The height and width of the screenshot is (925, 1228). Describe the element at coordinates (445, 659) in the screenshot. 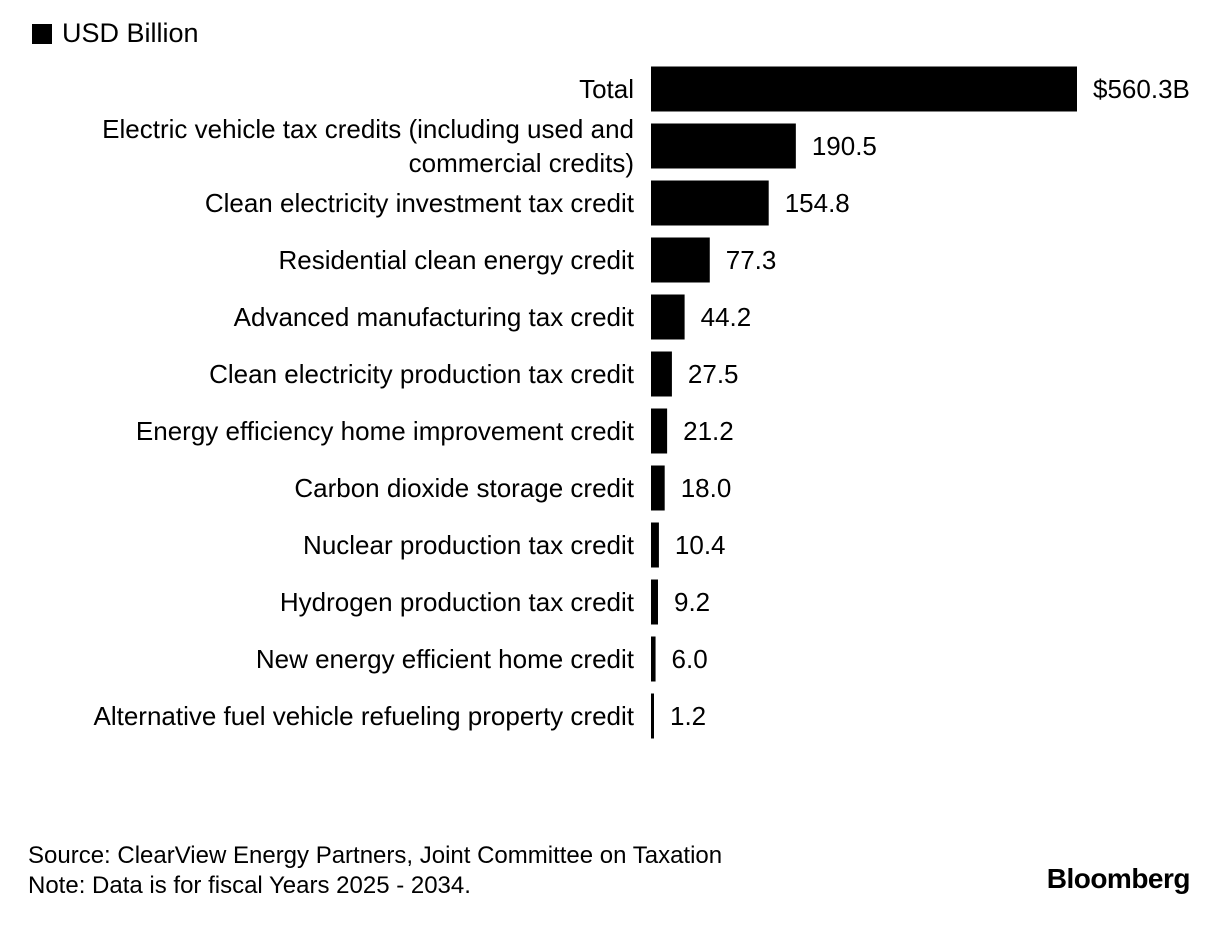

I see `category-label: New energy efficient home credit` at that location.